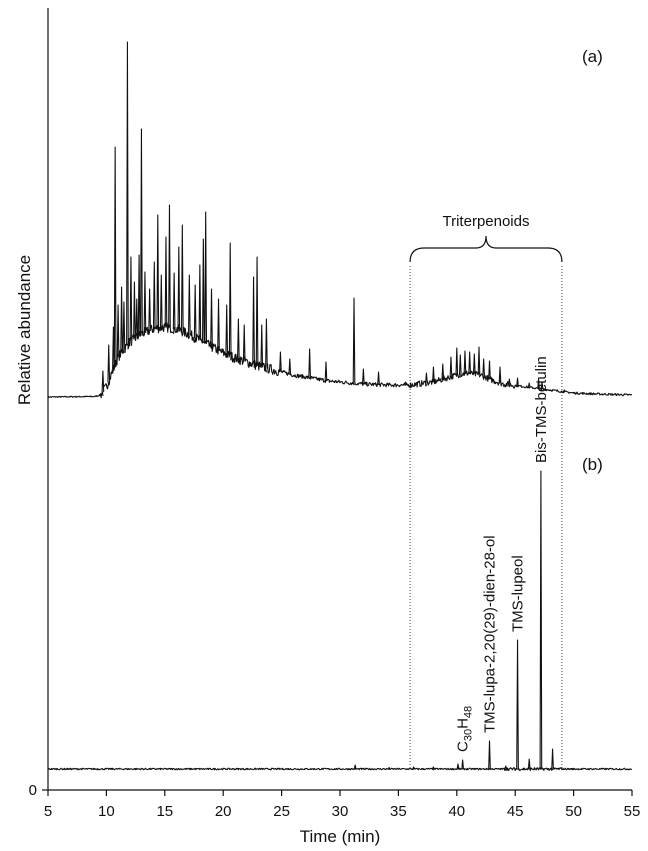 The width and height of the screenshot is (648, 851). Describe the element at coordinates (541, 409) in the screenshot. I see `annotation-bis-tms-betulin: Bis-TMS-betulin` at that location.